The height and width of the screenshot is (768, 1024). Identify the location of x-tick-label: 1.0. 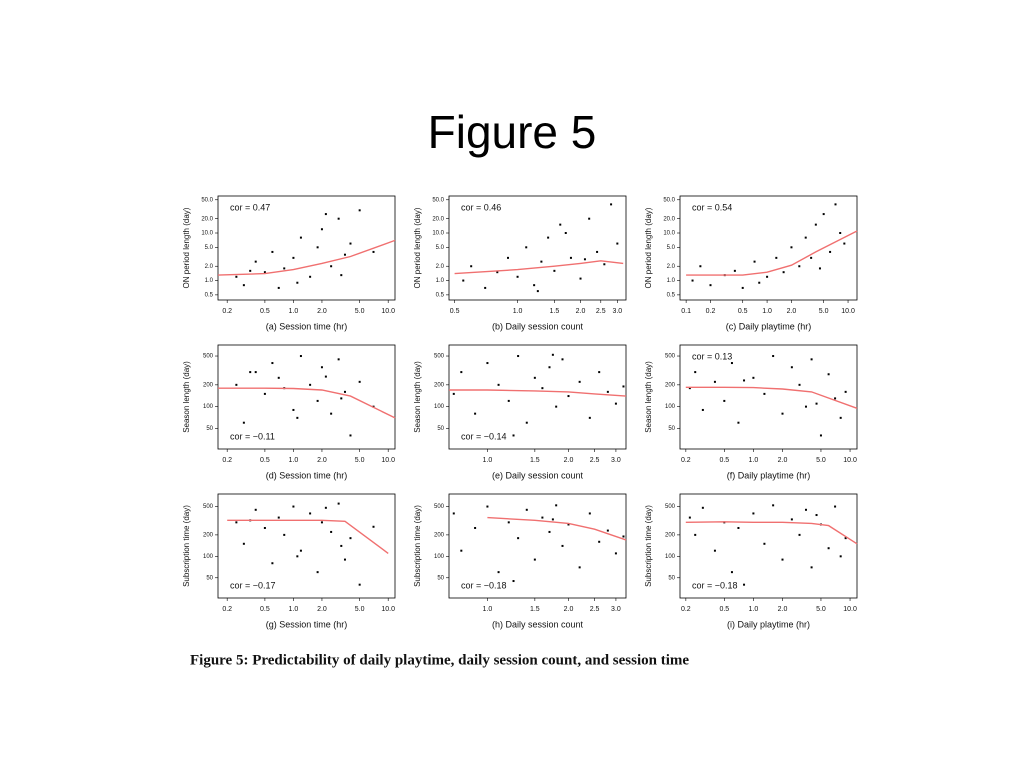
(518, 311).